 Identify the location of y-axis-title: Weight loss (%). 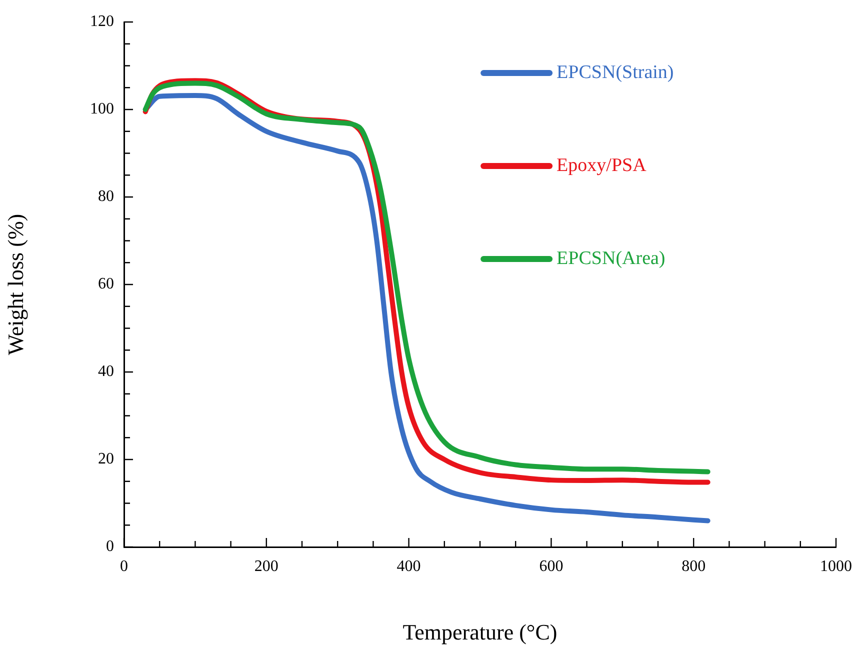
(15, 285).